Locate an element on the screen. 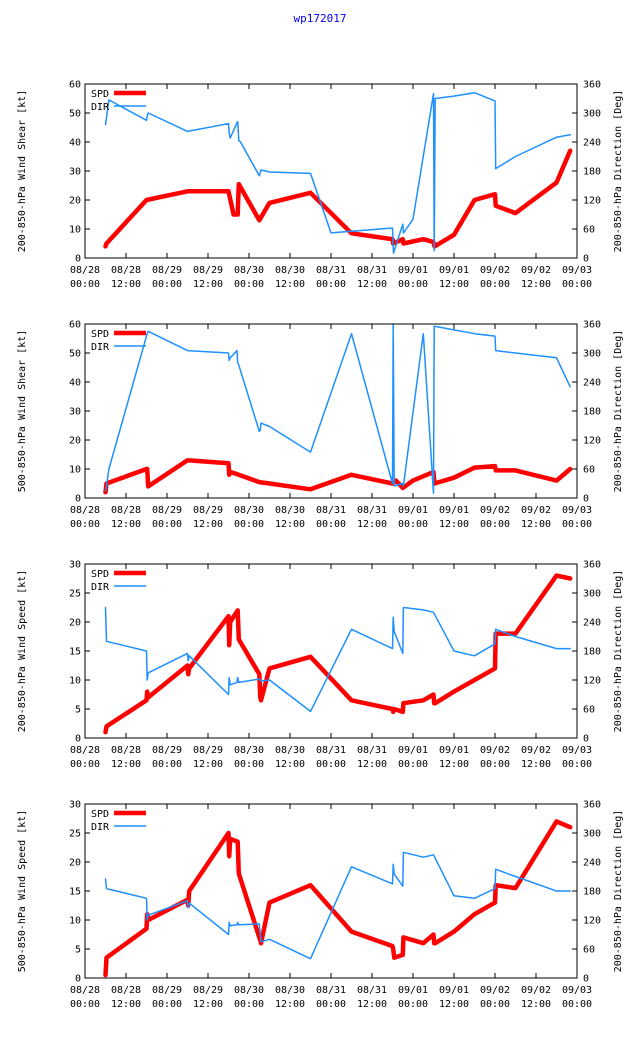 The width and height of the screenshot is (640, 1060). y-tick-label: 50 is located at coordinates (75, 114).